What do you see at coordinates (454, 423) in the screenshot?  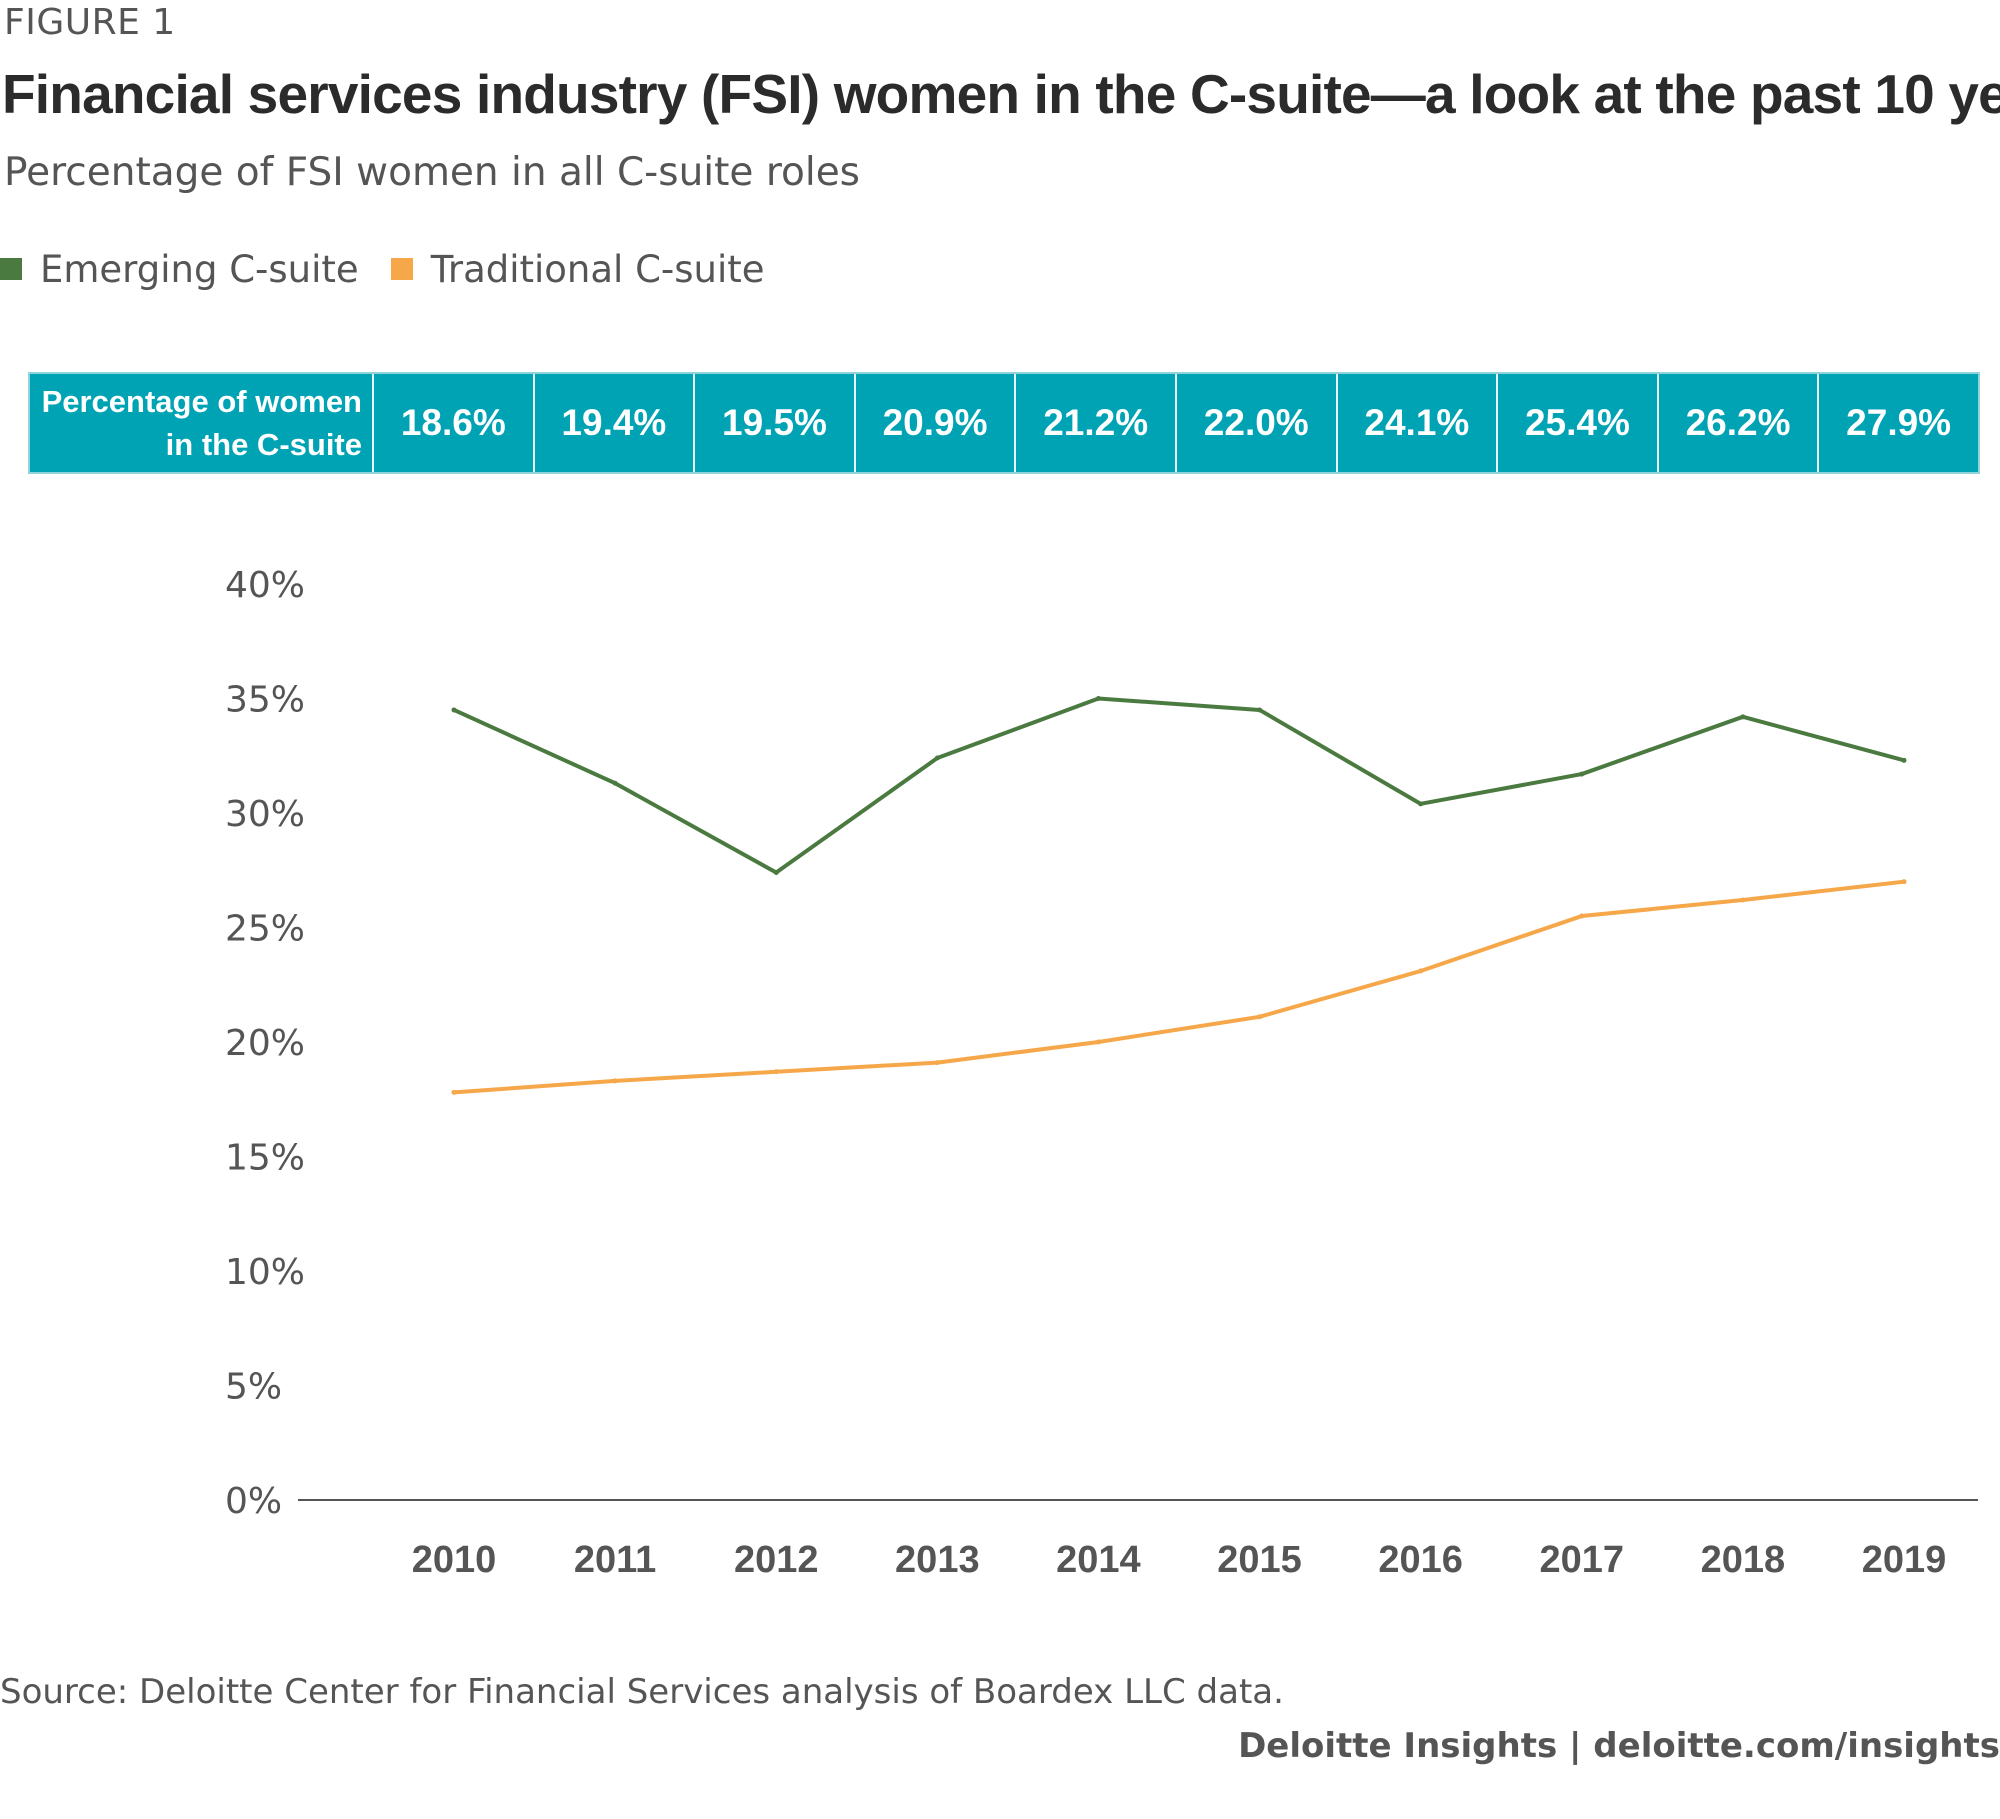 I see `percentage-cell: 18.6%` at bounding box center [454, 423].